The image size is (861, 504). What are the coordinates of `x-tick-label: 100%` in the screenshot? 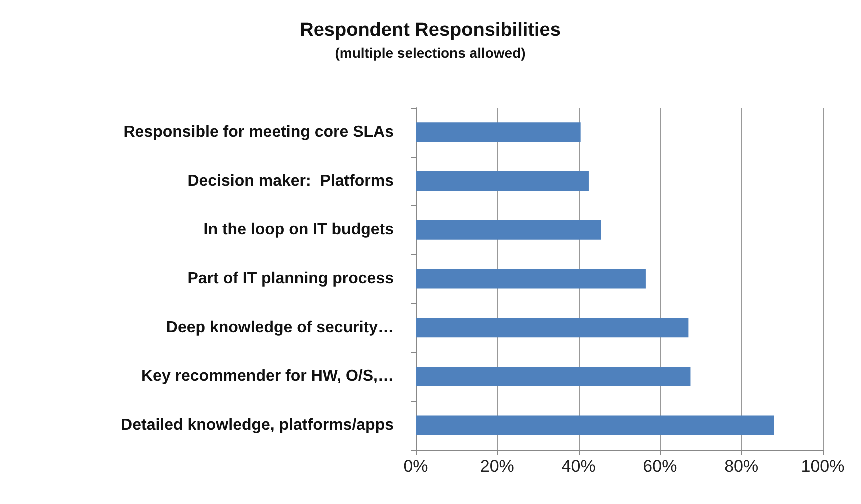 It's located at (823, 466).